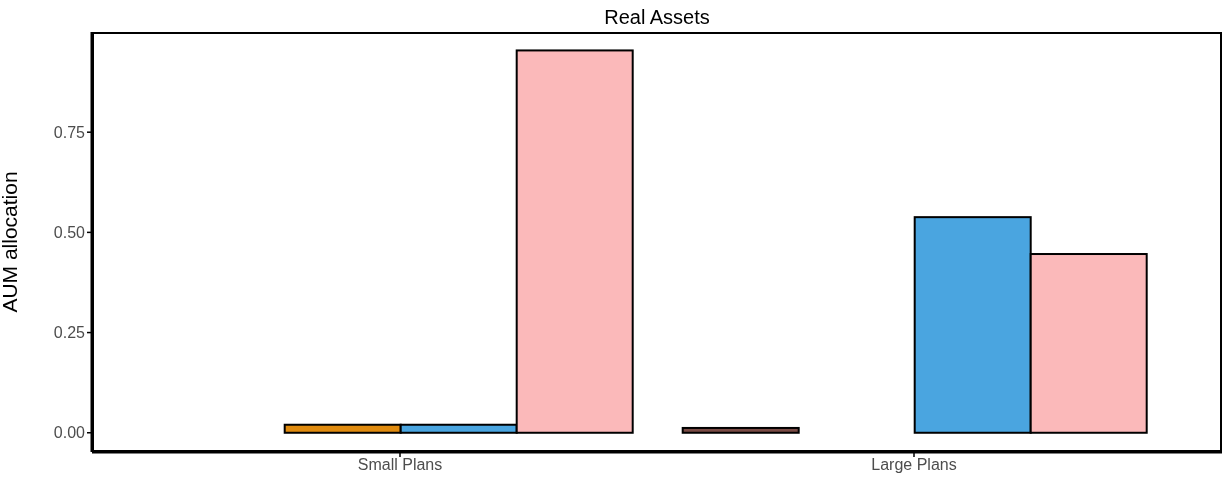 The width and height of the screenshot is (1228, 487). What do you see at coordinates (69, 132) in the screenshot?
I see `y-tick-label: 0.75` at bounding box center [69, 132].